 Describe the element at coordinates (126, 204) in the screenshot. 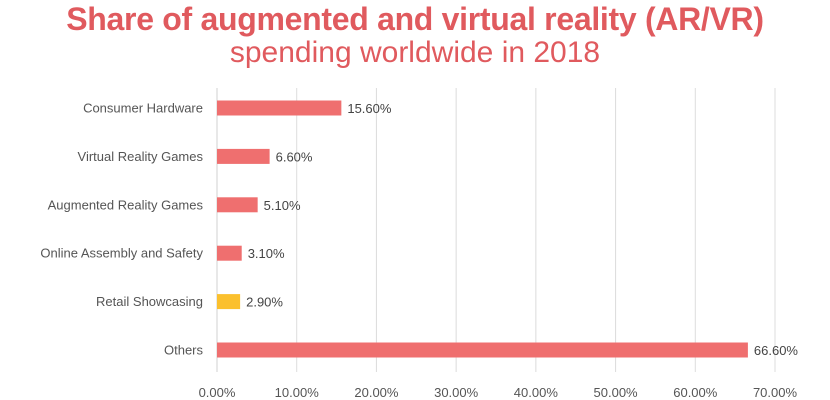

I see `category-label: Augmented Reality Games` at that location.